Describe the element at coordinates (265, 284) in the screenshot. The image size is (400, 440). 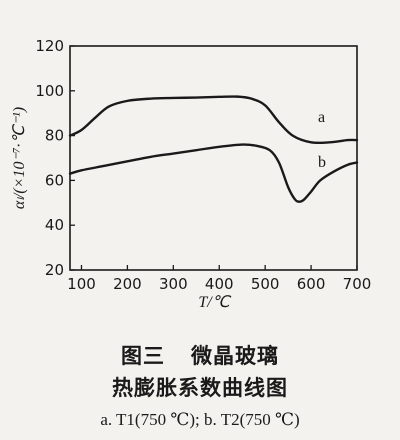
I see `x-tick-label: 500` at that location.